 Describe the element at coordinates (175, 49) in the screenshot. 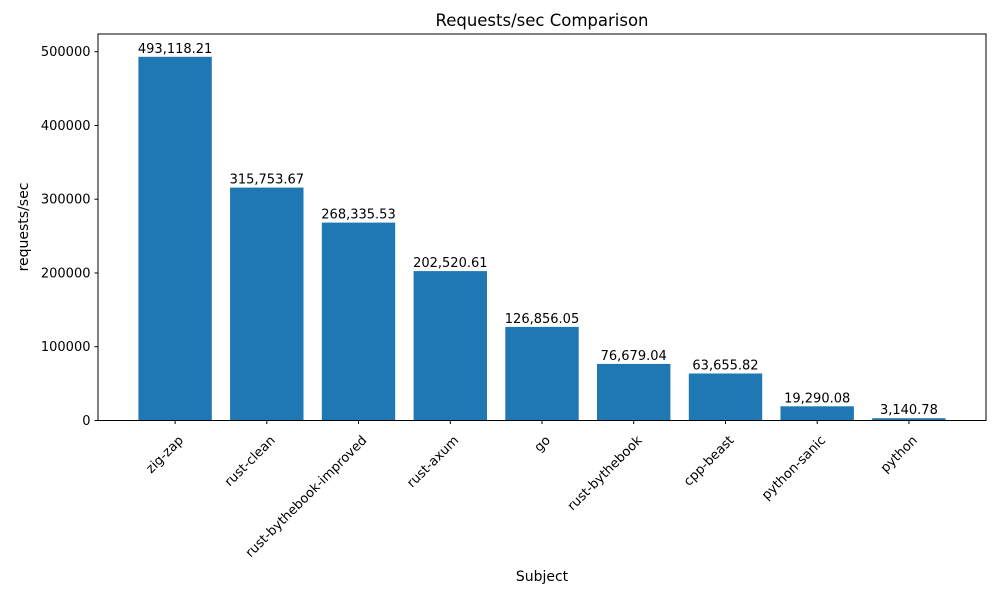

I see `bar-value-label: 493,118.21` at that location.